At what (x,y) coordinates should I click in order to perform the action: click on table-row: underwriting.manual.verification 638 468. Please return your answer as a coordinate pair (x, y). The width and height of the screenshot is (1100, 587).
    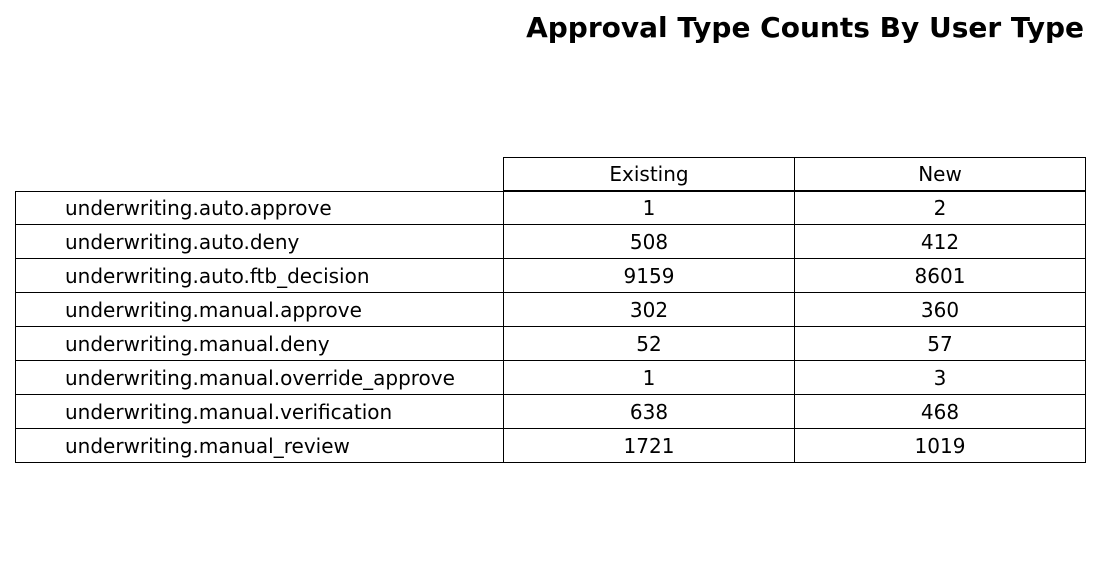
    Looking at the image, I should click on (550, 412).